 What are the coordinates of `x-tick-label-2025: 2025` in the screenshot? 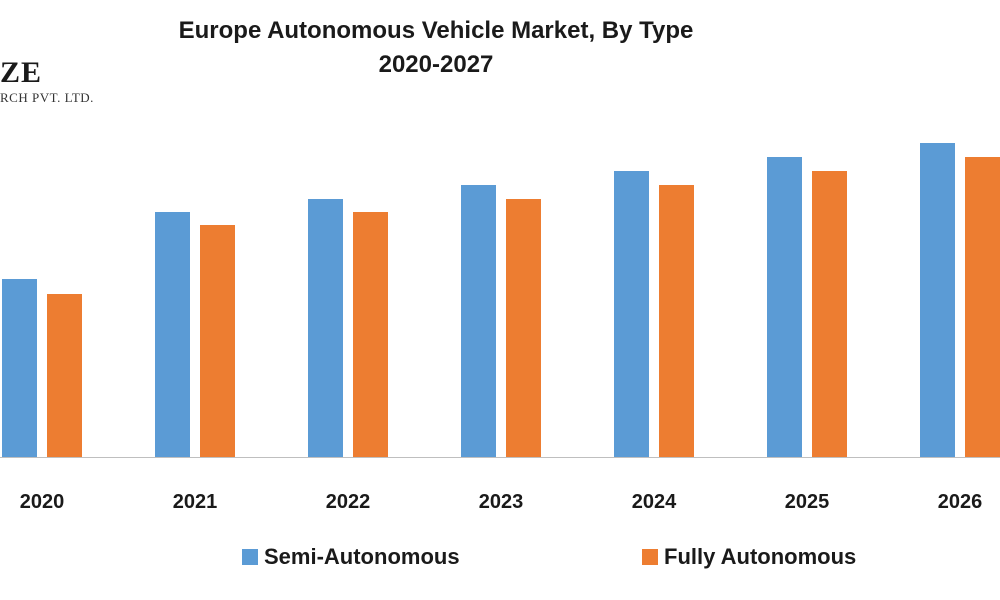 It's located at (807, 502).